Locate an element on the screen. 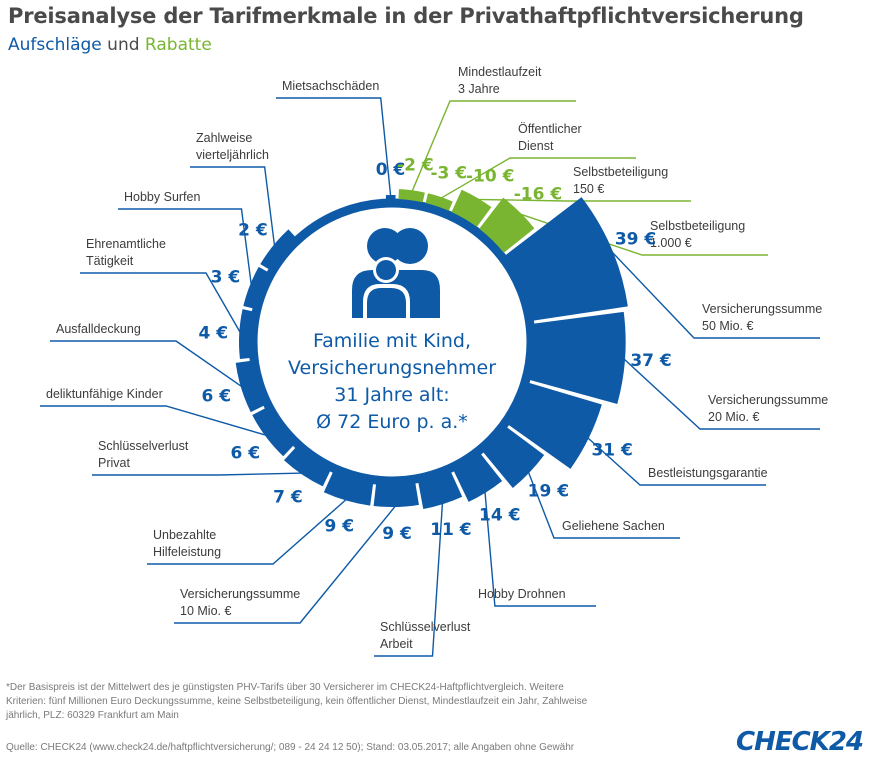 The width and height of the screenshot is (873, 764). category-label-12: Unbezahlte Hilfeleistung is located at coordinates (187, 543).